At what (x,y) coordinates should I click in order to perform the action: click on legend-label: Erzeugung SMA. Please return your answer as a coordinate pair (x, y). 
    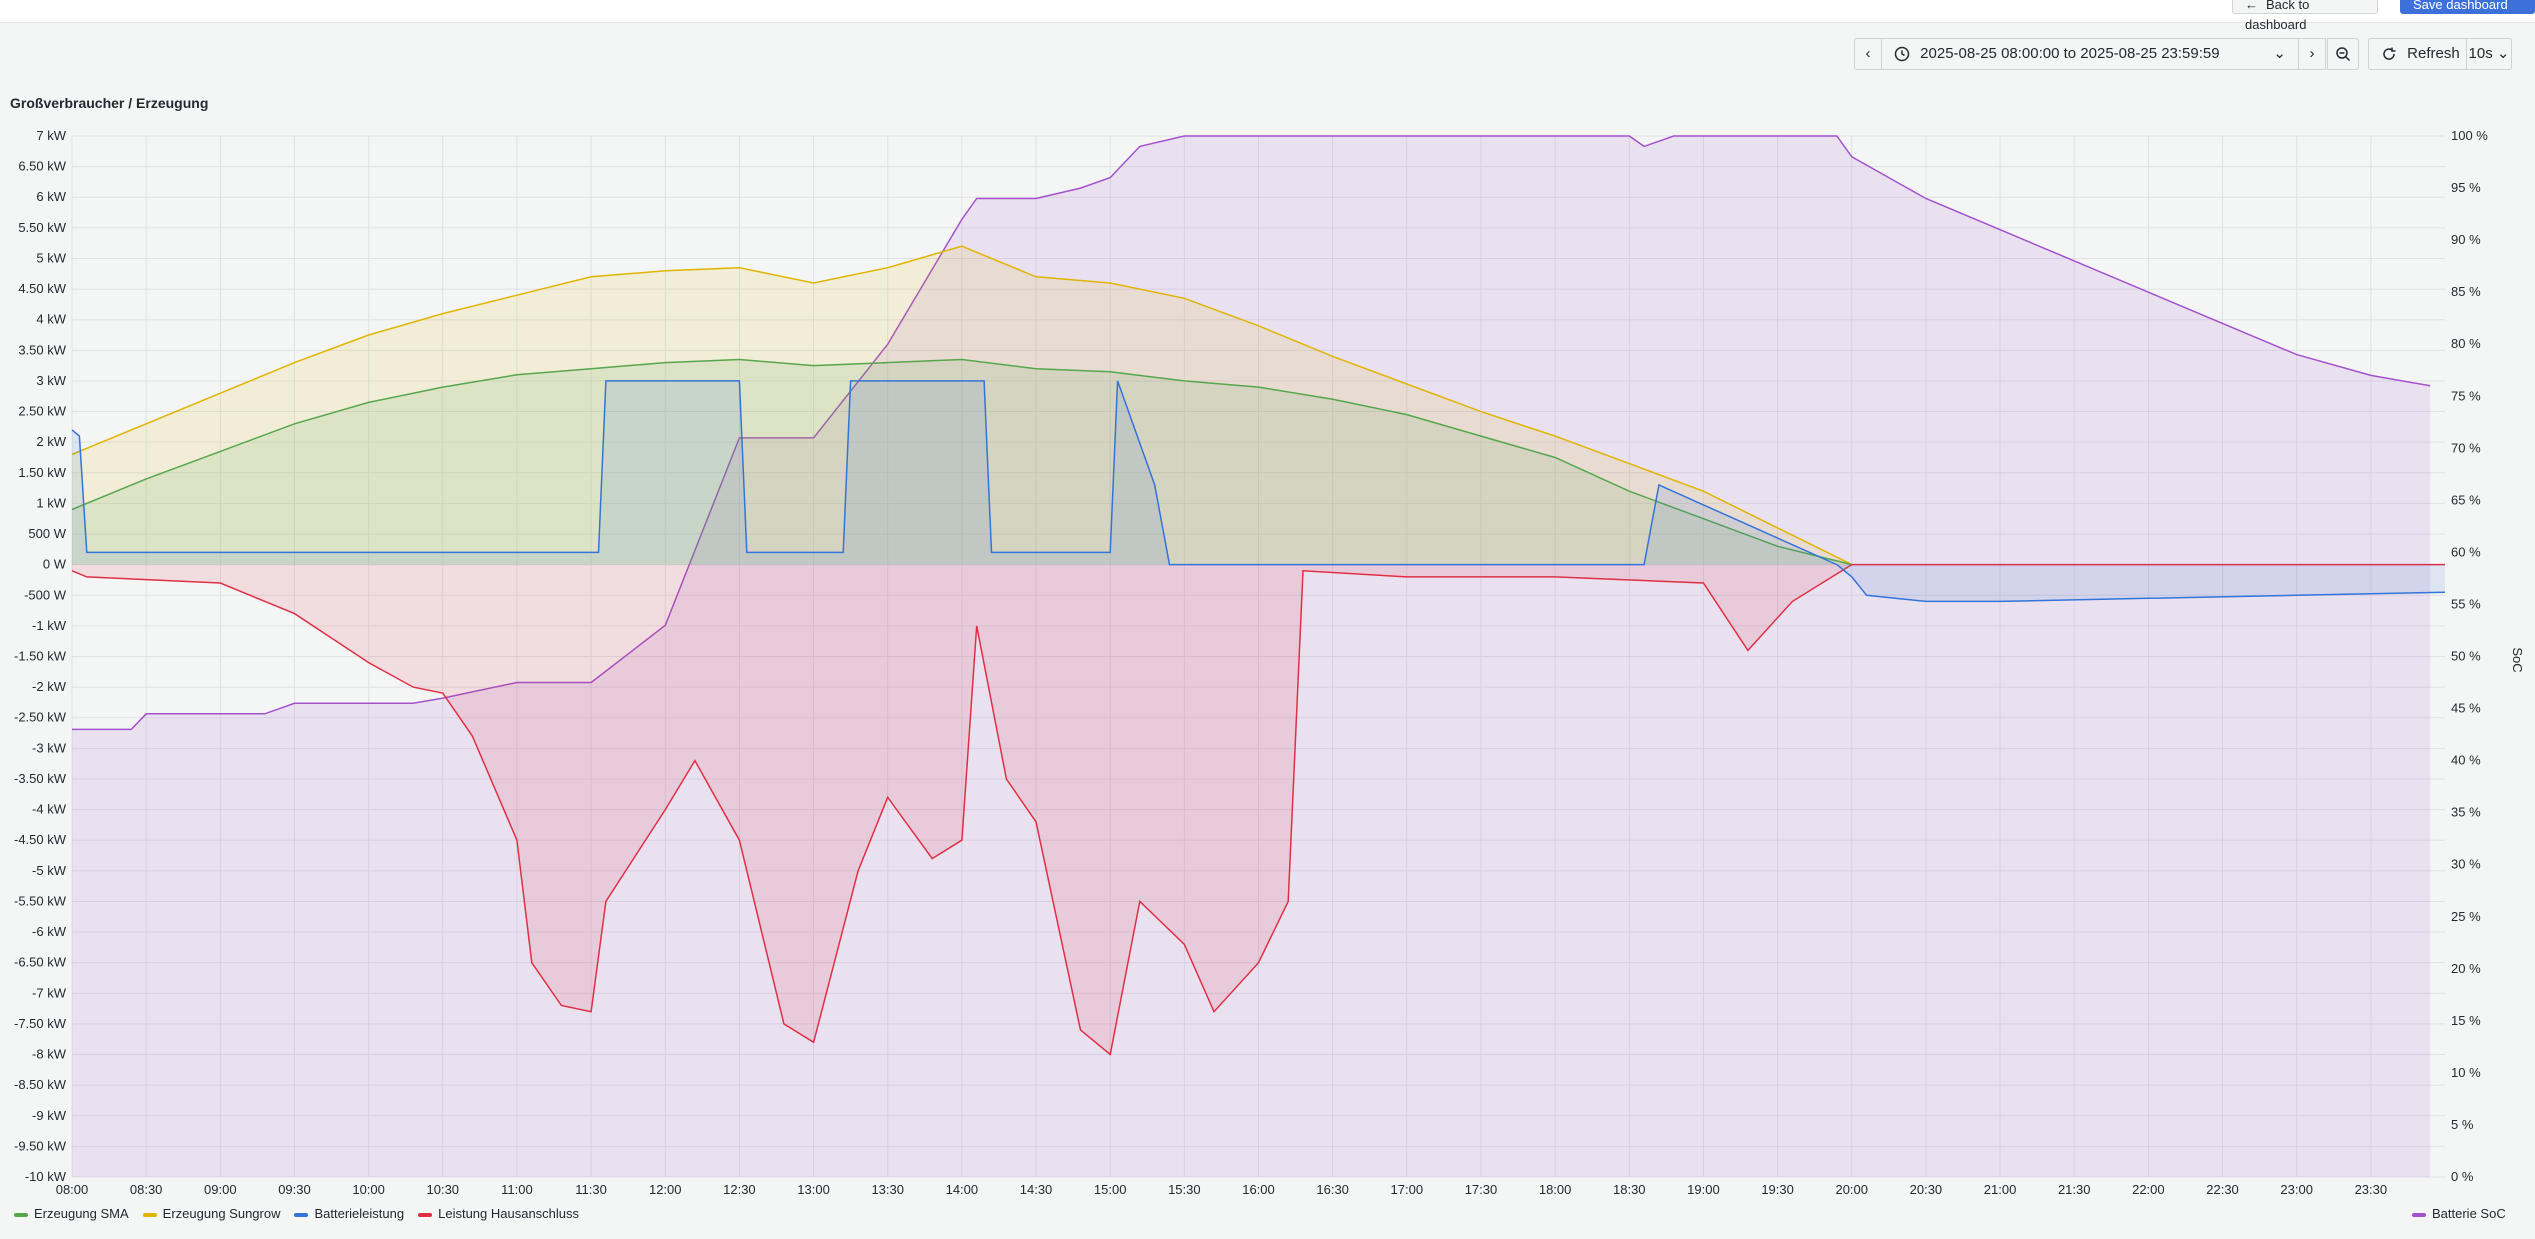
    Looking at the image, I should click on (81, 1213).